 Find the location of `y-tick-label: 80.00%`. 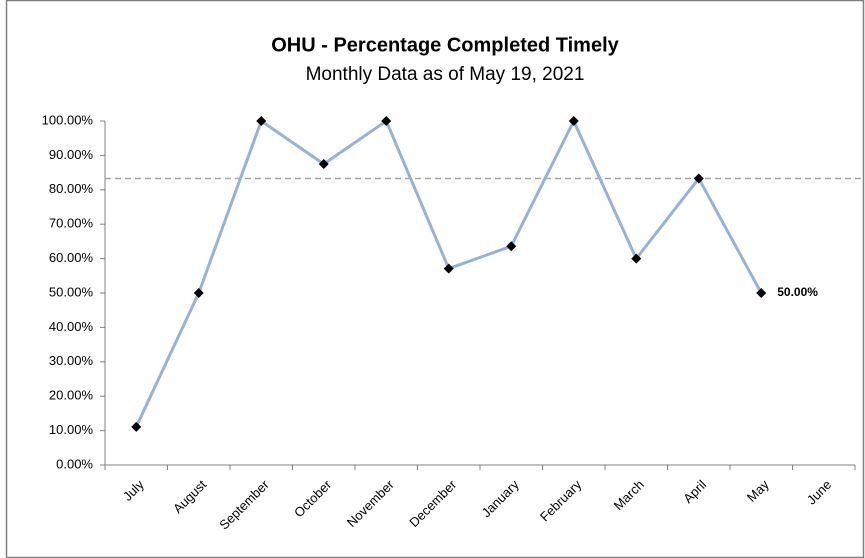

y-tick-label: 80.00% is located at coordinates (71, 188).